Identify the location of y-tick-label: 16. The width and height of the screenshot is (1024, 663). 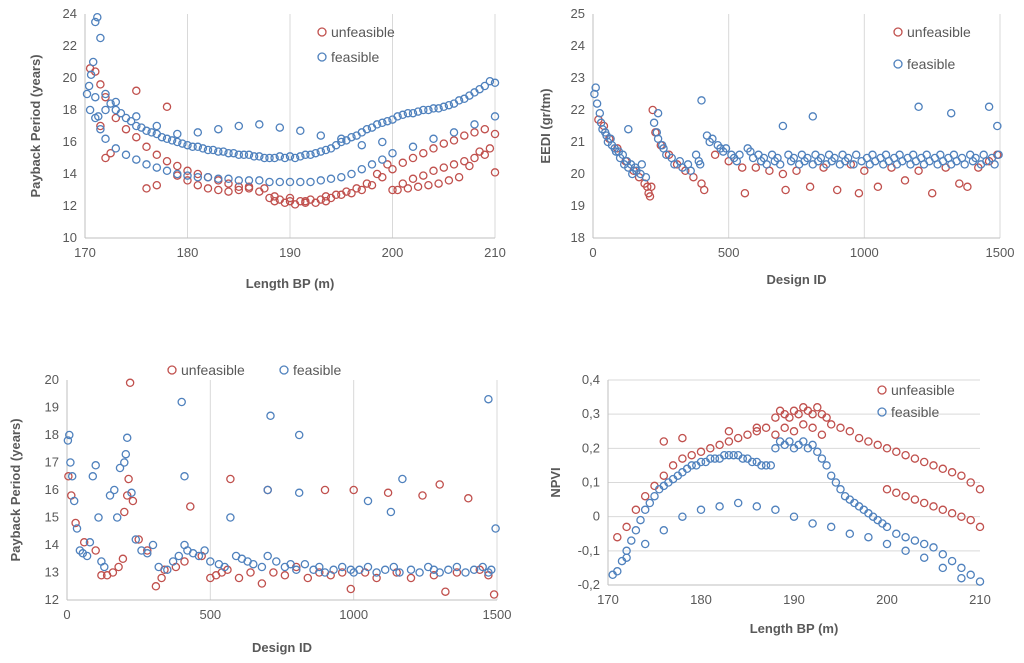
(70, 141).